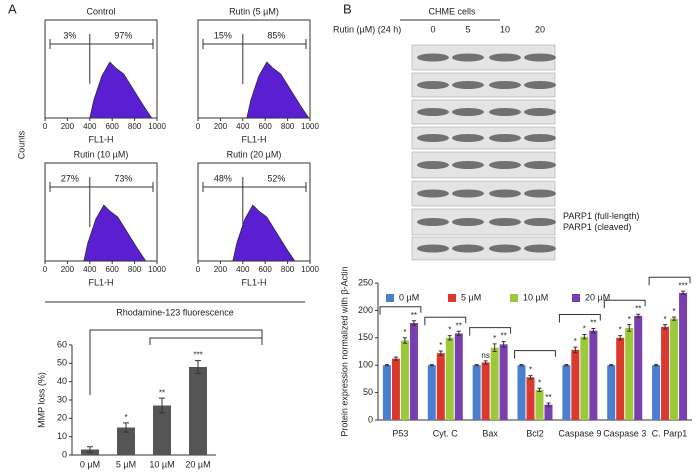 Image resolution: width=700 pixels, height=476 pixels. Describe the element at coordinates (12, 8) in the screenshot. I see `panel-label: A` at that location.